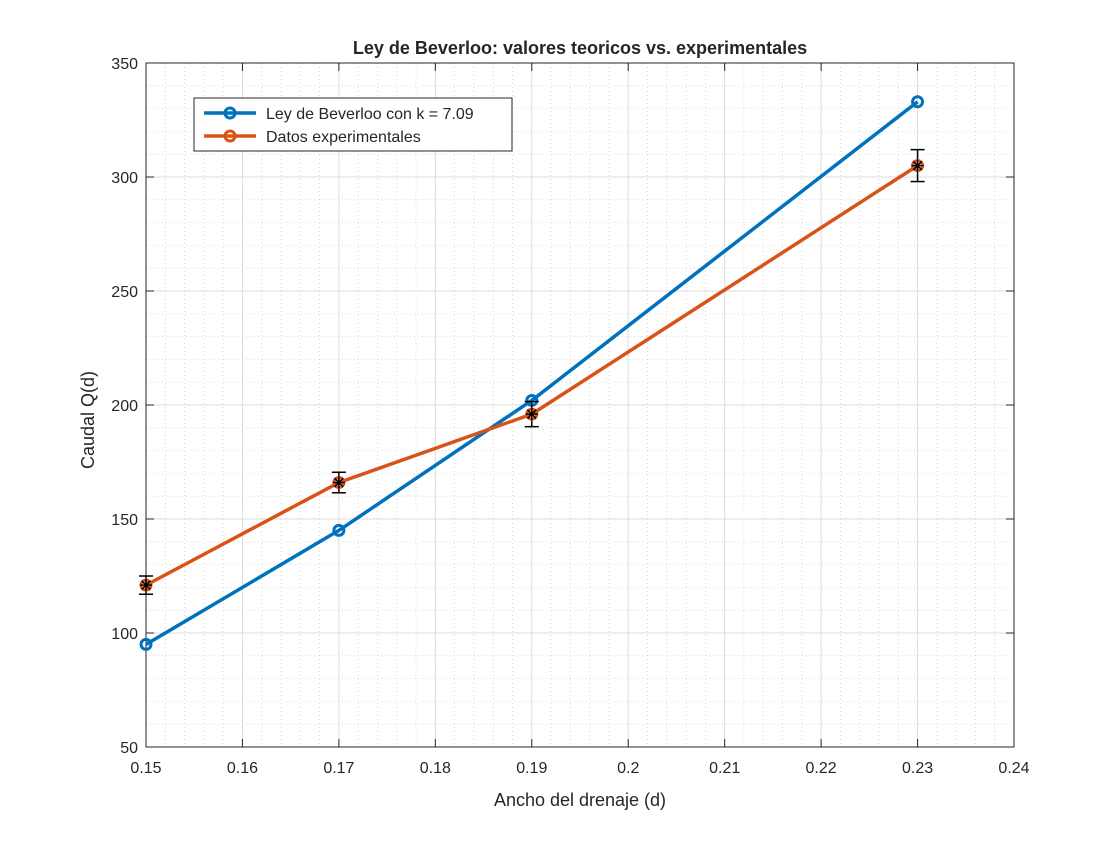 The image size is (1120, 845). What do you see at coordinates (435, 768) in the screenshot?
I see `x-tick-label: 0.18` at bounding box center [435, 768].